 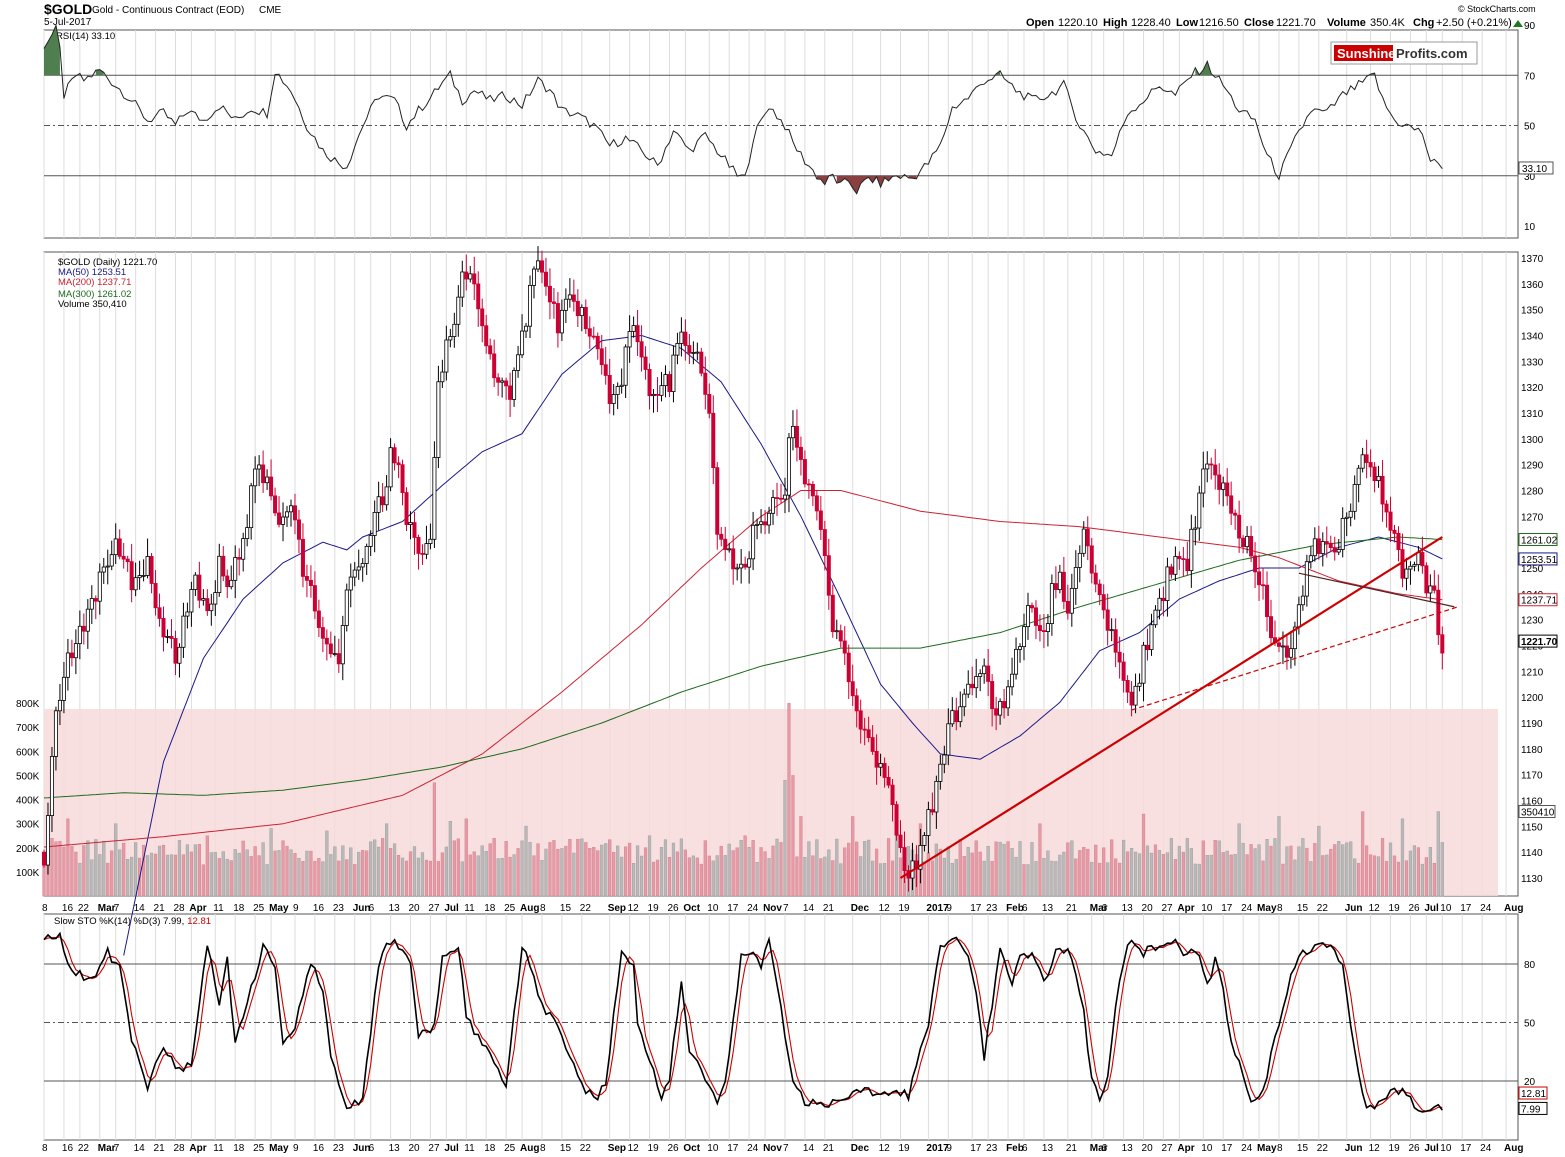 I want to click on header-description: Gold - Continuous Contract (EOD), so click(x=168, y=10).